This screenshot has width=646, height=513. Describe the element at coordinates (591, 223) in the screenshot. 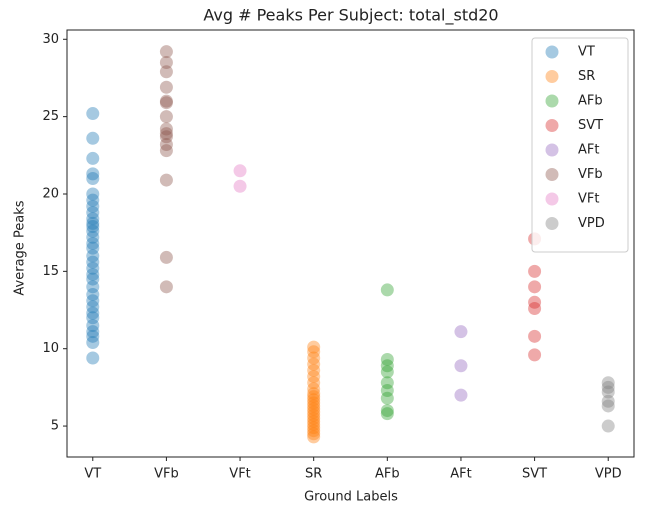

I see `legend-label: VPD` at that location.